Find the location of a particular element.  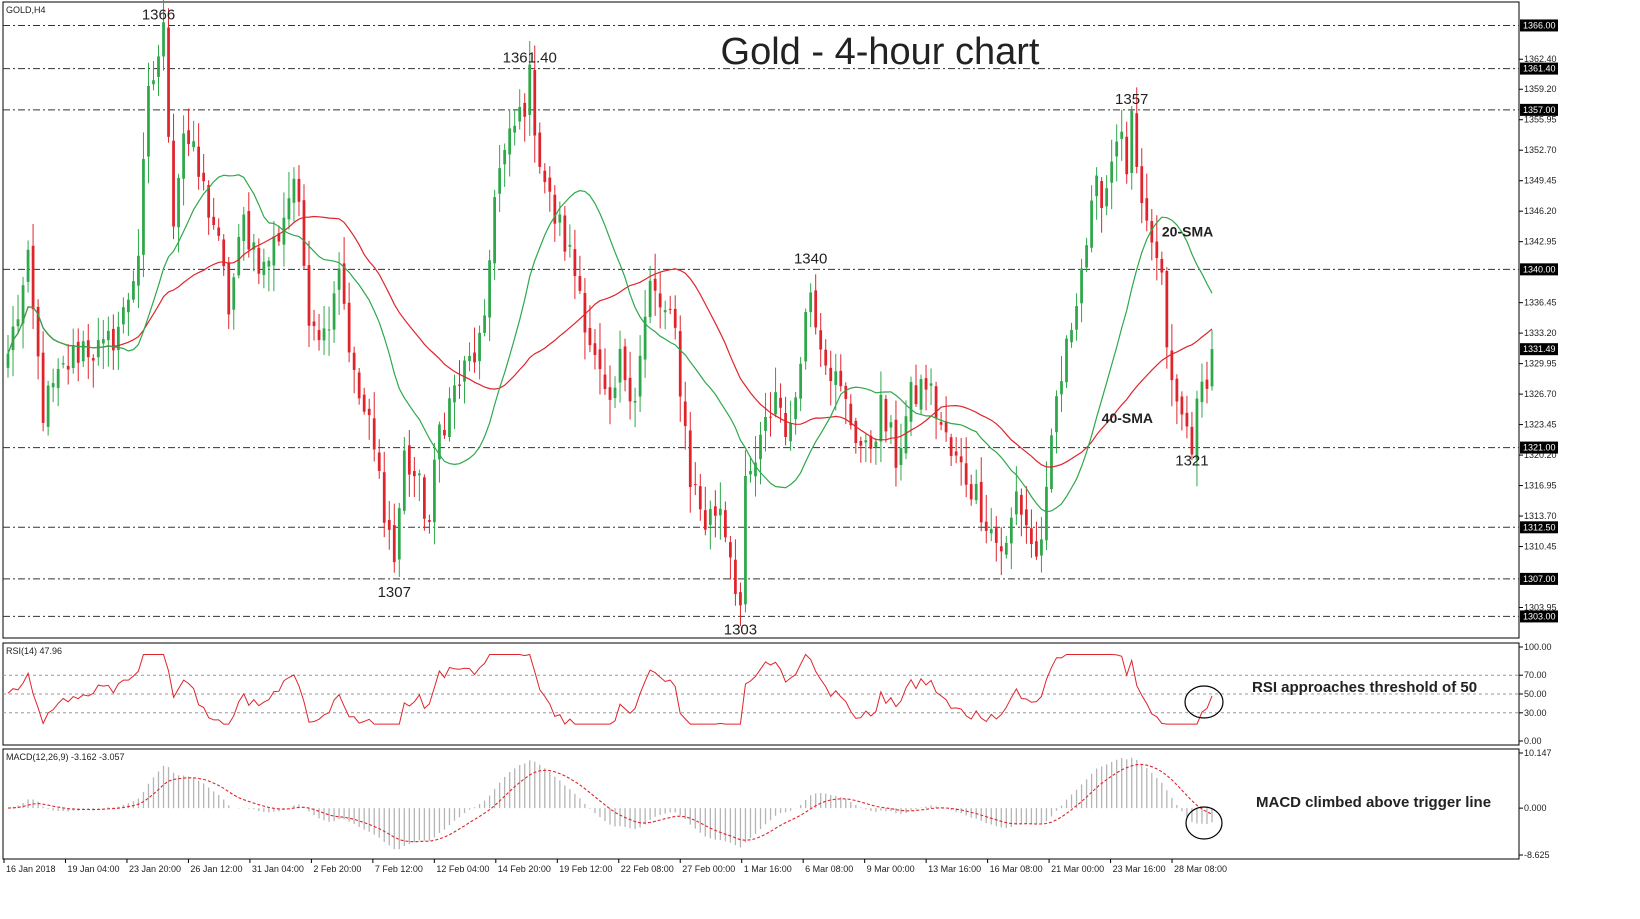

price-tick-label: 1359.20 is located at coordinates (1540, 89).